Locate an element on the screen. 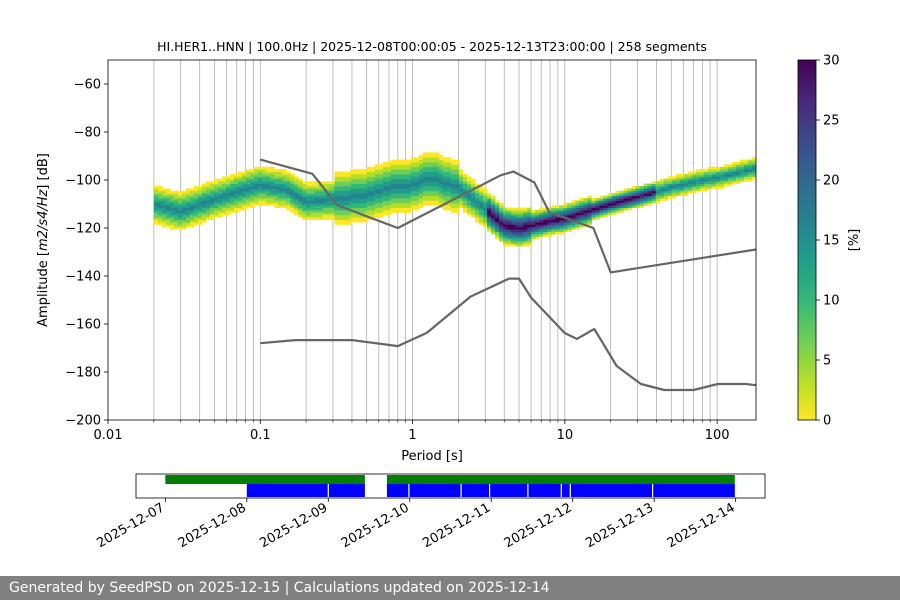 This screenshot has height=600, width=900. x-tick-label: 10 is located at coordinates (565, 435).